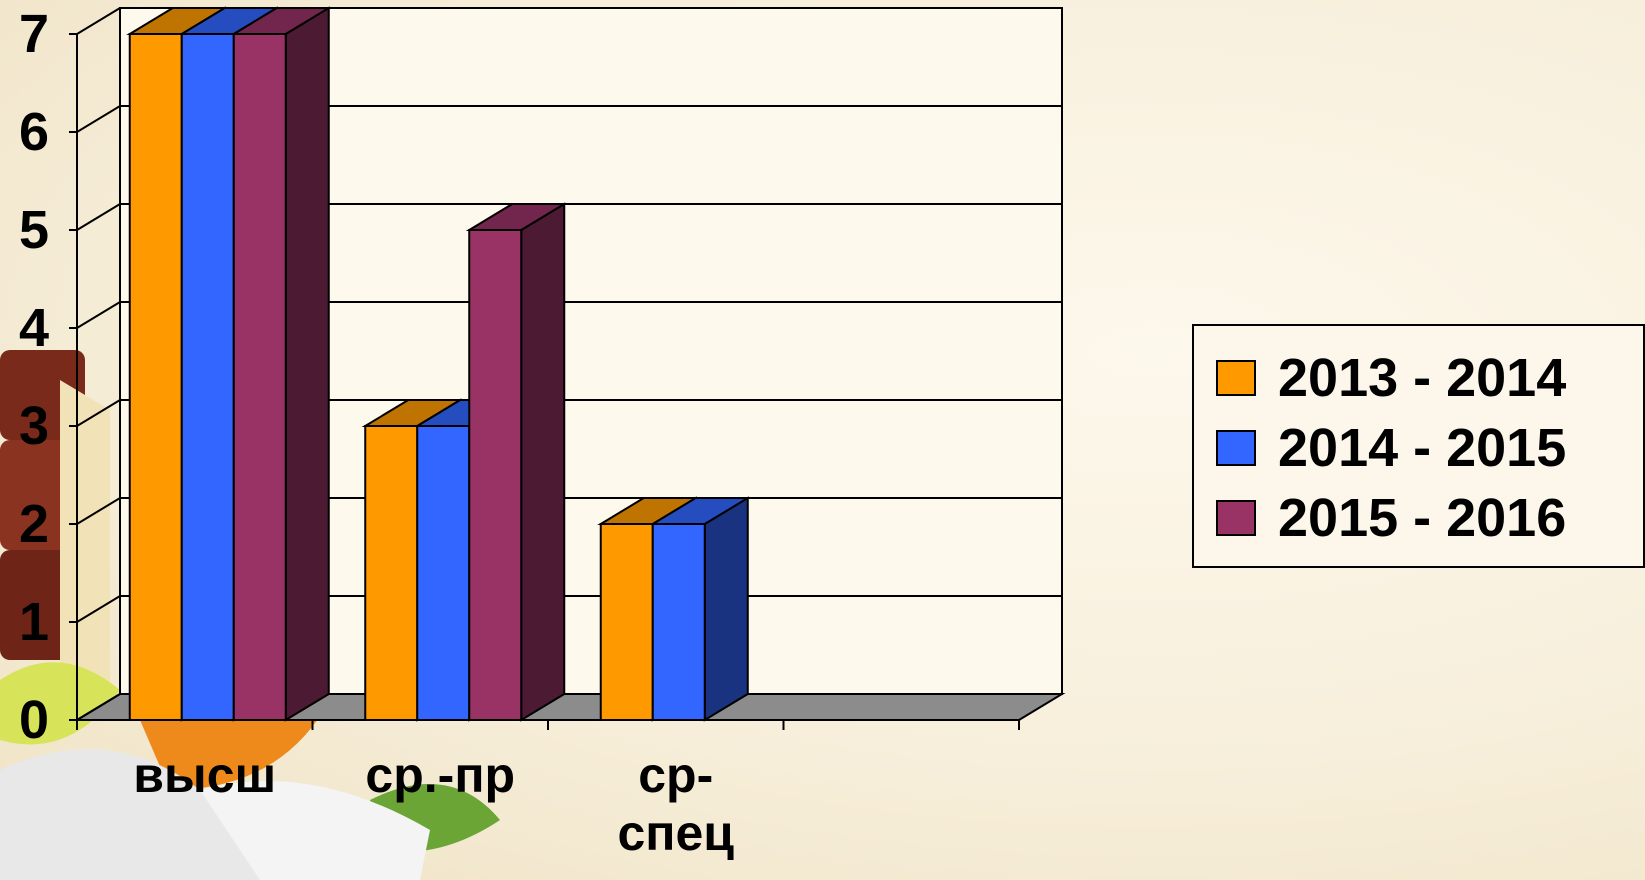  What do you see at coordinates (34, 720) in the screenshot?
I see `y-tick-label: 0` at bounding box center [34, 720].